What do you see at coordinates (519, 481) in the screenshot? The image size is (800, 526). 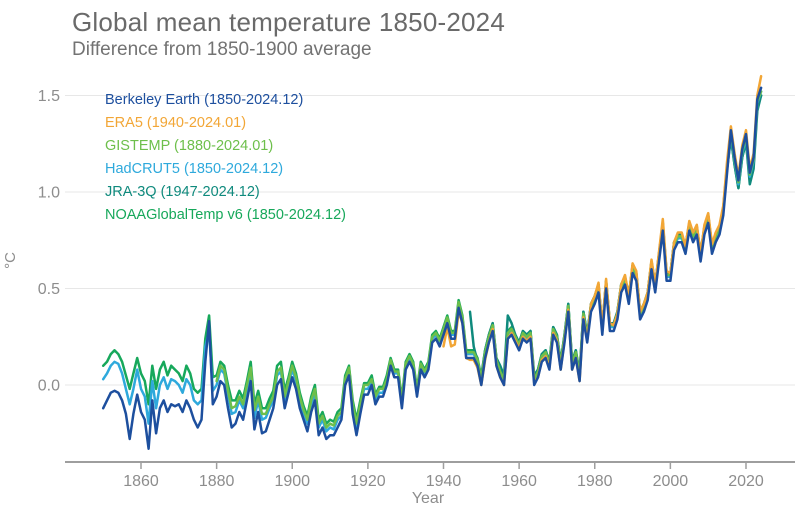 I see `x-tick-label: 1960` at bounding box center [519, 481].